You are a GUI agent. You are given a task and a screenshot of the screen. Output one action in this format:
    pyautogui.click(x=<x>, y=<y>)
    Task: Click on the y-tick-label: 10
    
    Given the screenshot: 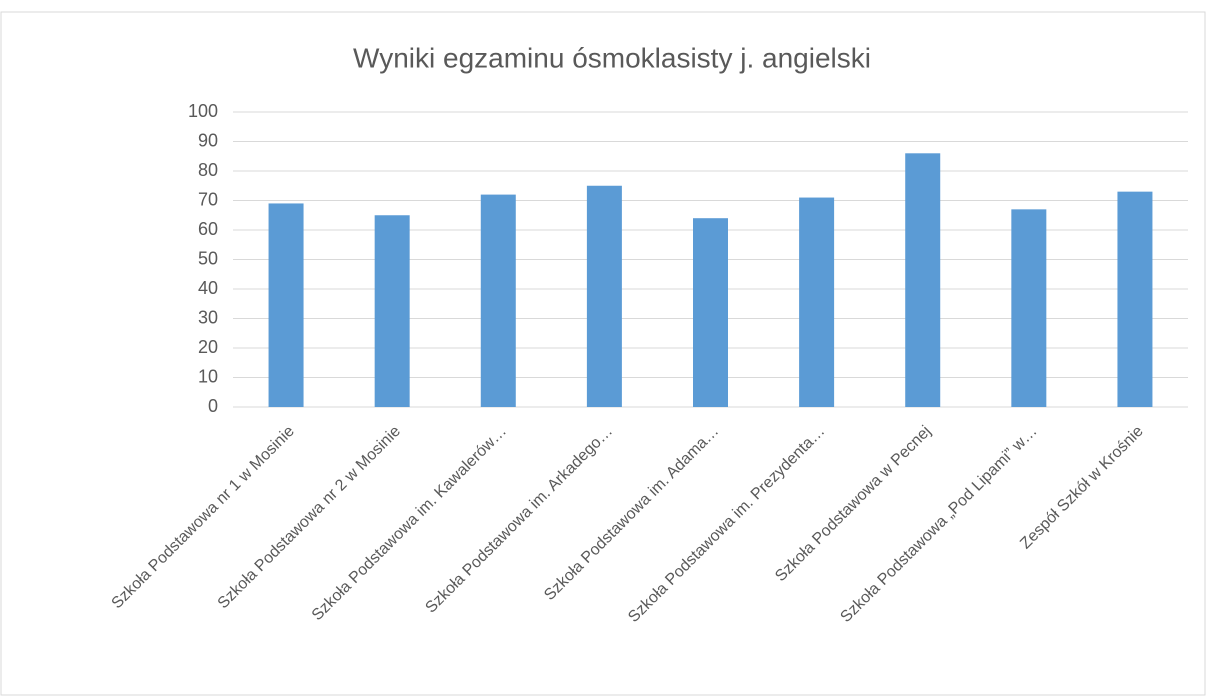 What is the action you would take?
    pyautogui.click(x=208, y=376)
    